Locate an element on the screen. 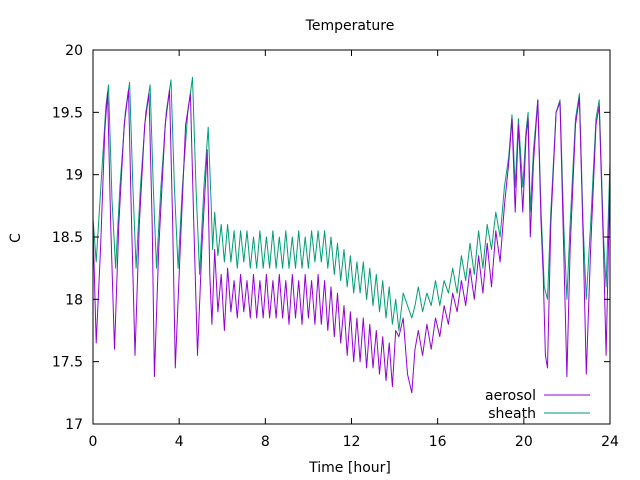 Image resolution: width=640 pixels, height=480 pixels. x-tick-label: 16 is located at coordinates (438, 442).